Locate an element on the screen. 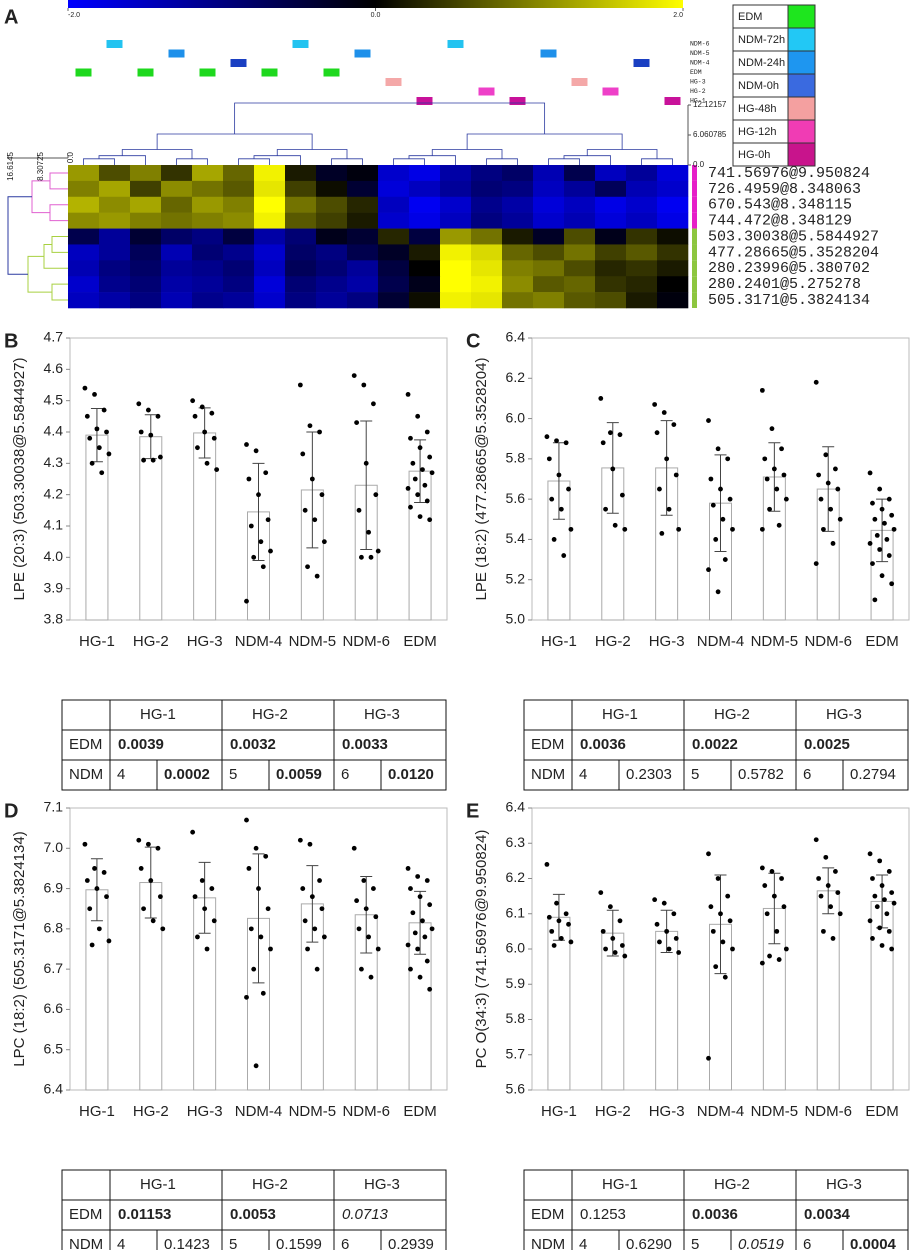  table-cell: 0.1423 is located at coordinates (187, 1243).